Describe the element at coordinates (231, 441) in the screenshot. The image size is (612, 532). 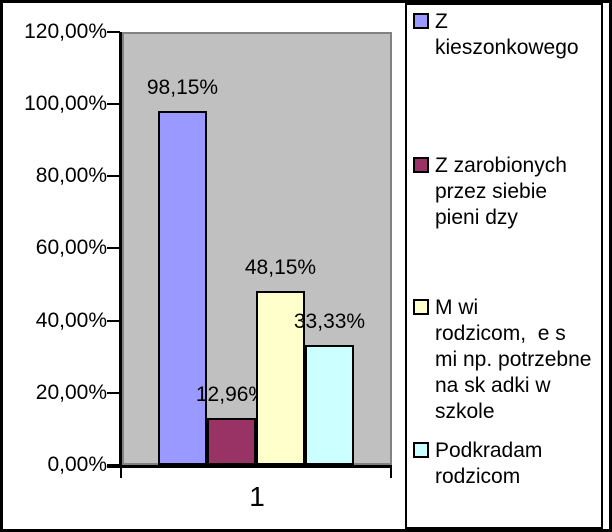
I see `bar-z-zarobionych` at that location.